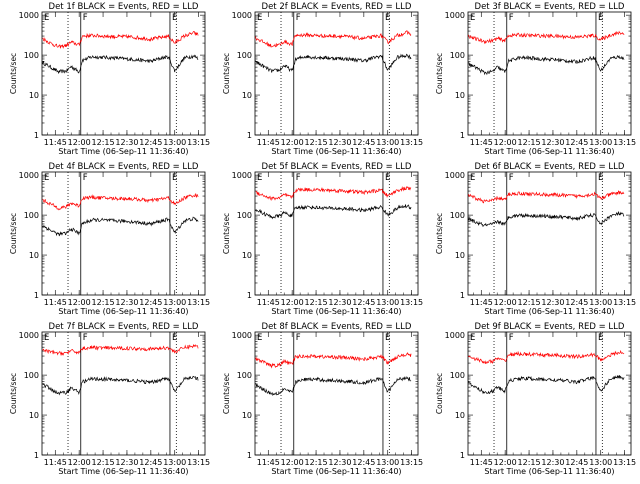  Describe the element at coordinates (124, 7) in the screenshot. I see `chart-title: Det 1f BLACK = Events, RED = LLD` at that location.